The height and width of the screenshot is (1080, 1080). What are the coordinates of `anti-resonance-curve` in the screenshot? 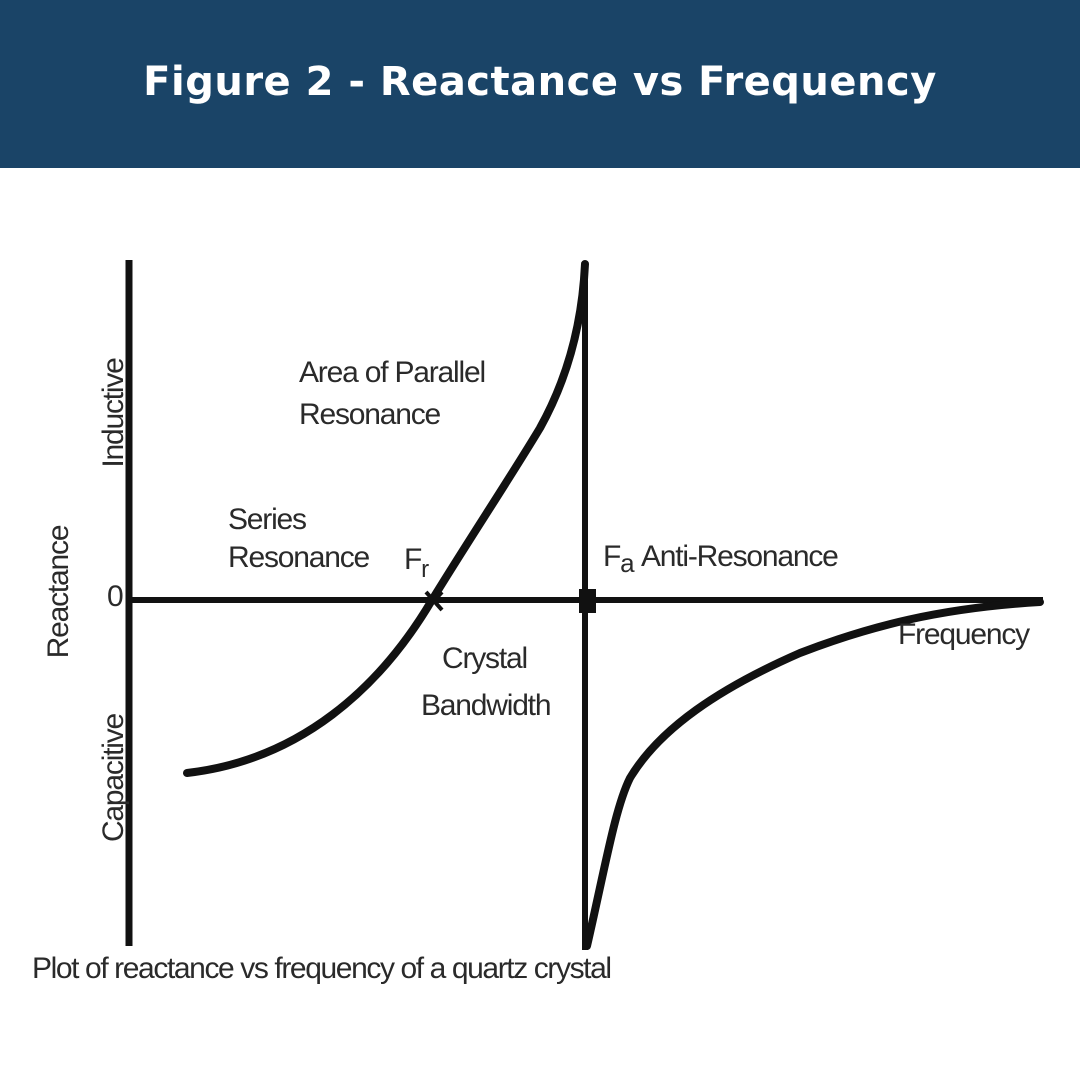 It's located at (813, 774).